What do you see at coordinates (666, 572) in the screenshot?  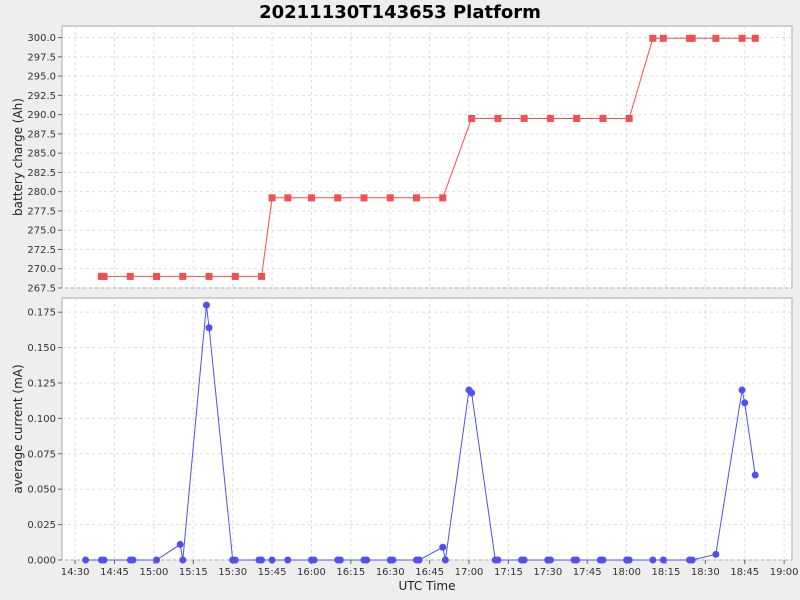 I see `x-tick-label: 18:15` at bounding box center [666, 572].